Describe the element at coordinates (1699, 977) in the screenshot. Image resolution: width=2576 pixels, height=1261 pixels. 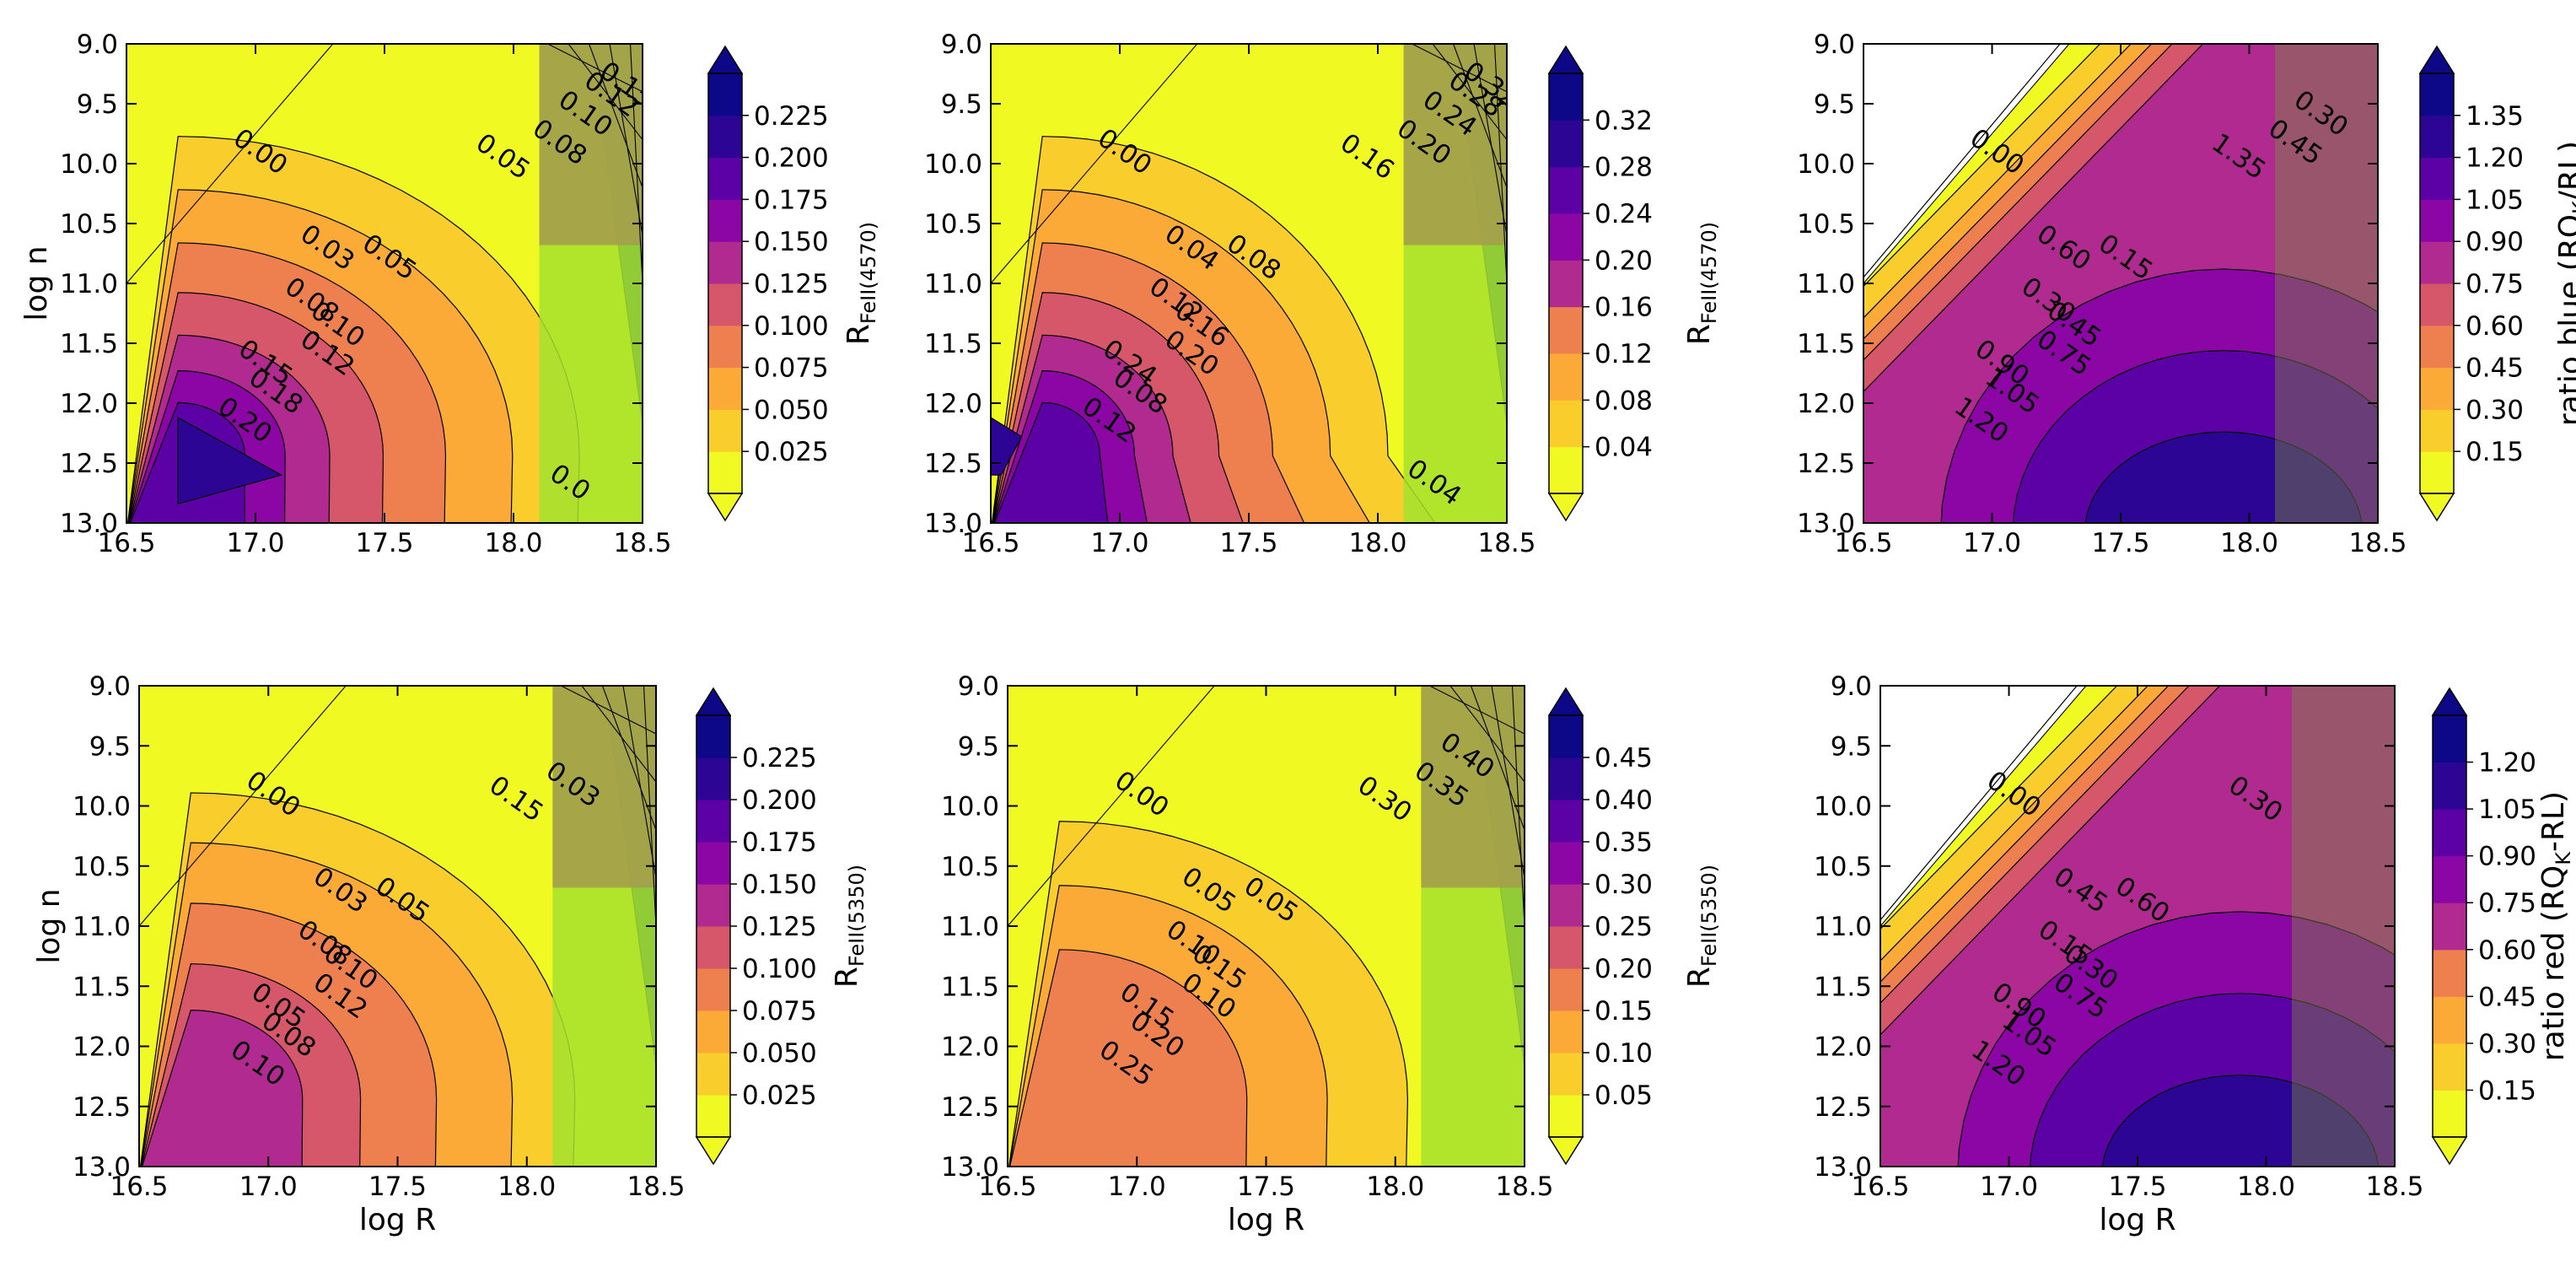
I see `colorbar-label-main: R` at that location.